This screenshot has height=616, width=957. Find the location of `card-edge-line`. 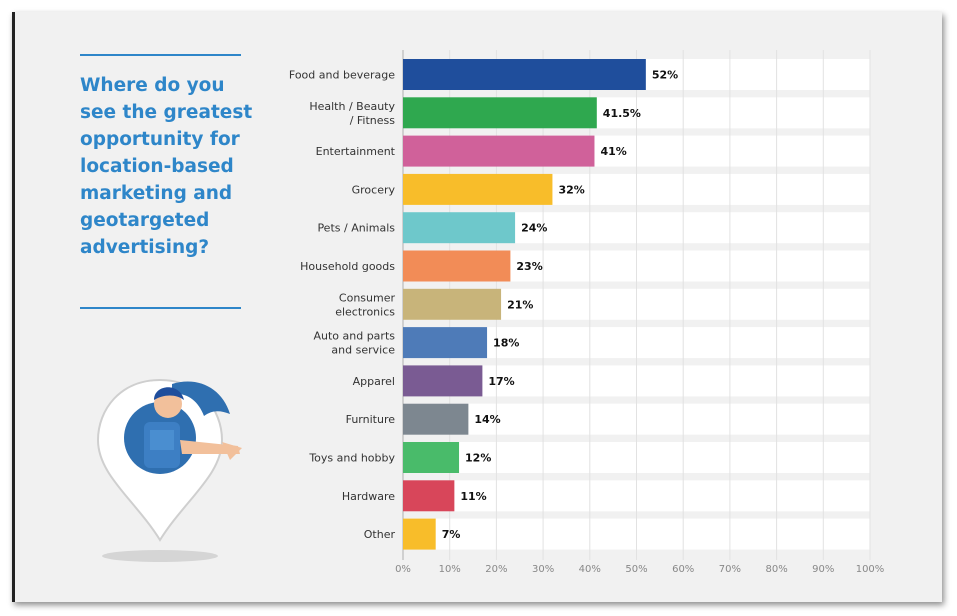

card-edge-line is located at coordinates (13, 307).